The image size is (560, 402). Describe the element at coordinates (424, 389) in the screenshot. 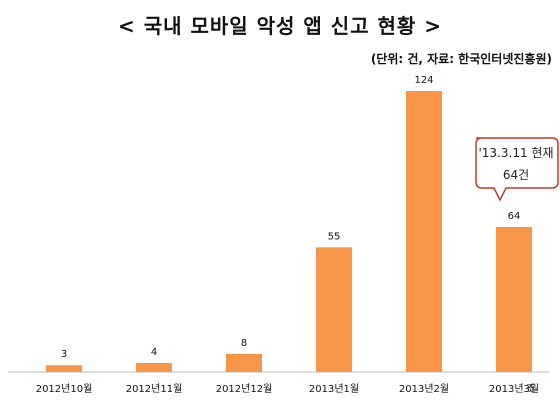

I see `x-tick-label-5: 2013년2월` at that location.